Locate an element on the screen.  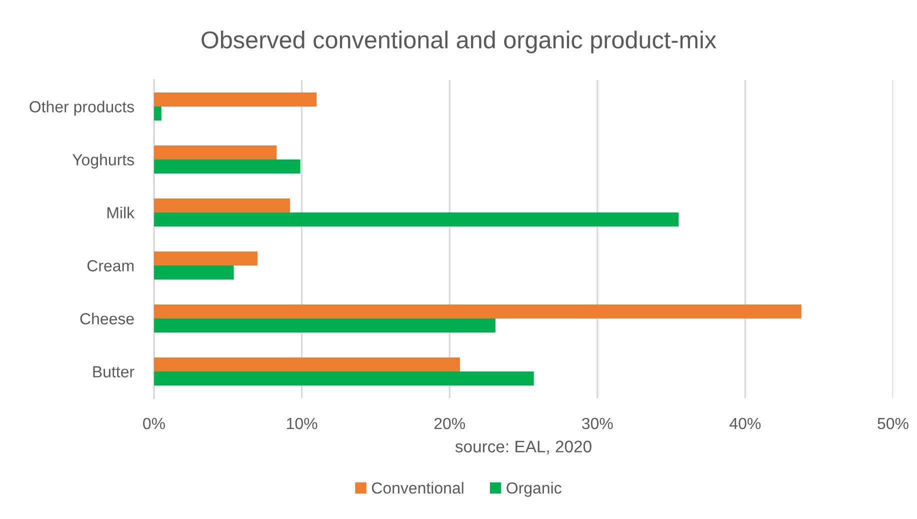
y-tick-label: Cheese is located at coordinates (107, 318).